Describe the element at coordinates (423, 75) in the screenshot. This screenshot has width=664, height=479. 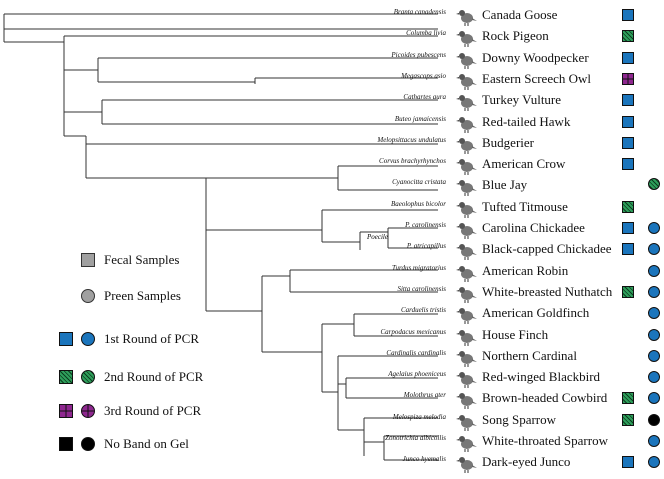
I see `scientific-name: Megascops asio` at that location.